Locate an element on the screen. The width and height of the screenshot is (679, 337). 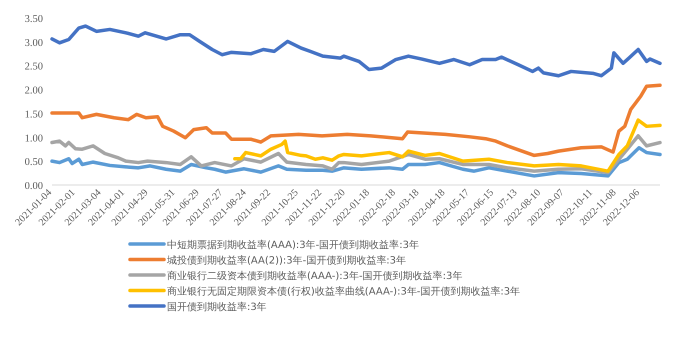
legend-label: 中短期票据到期收益率(AAA):3年-国开债到期收益率:3年 is located at coordinates (293, 245).